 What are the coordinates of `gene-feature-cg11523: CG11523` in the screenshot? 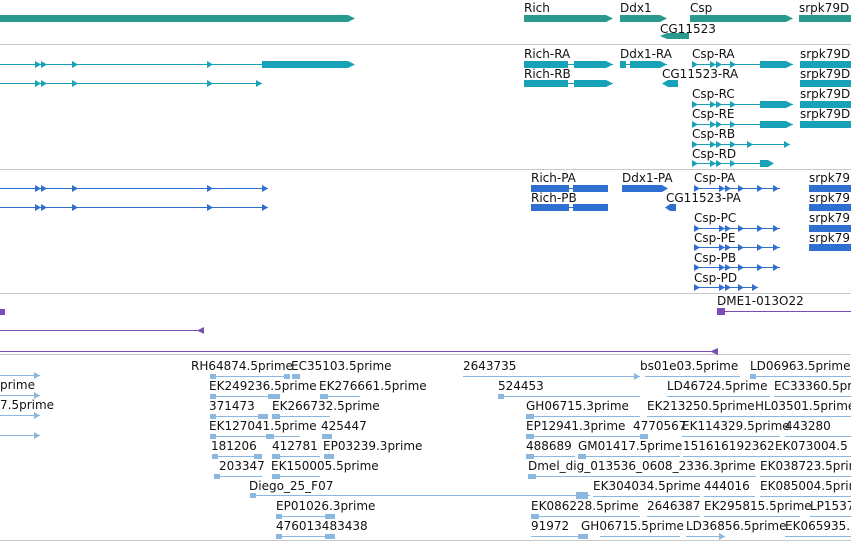 It's located at (688, 30).